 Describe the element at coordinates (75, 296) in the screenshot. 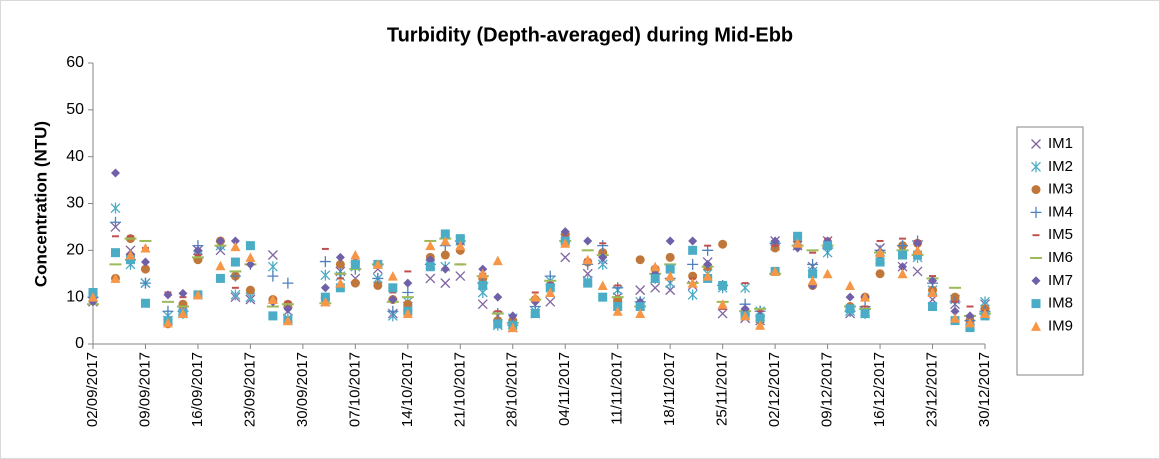

I see `y-tick-label: 10` at that location.